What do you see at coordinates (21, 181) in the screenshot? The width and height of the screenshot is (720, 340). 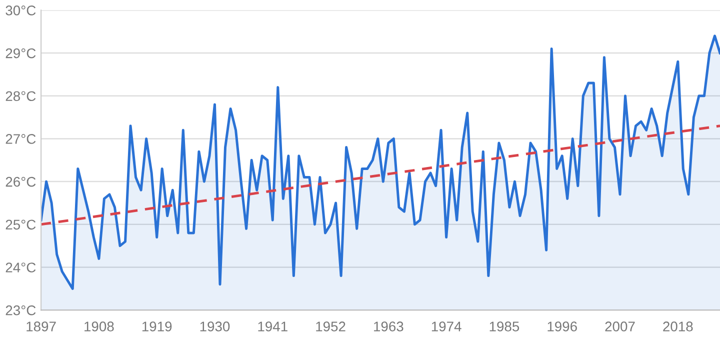 I see `y-tick-label: 26°C` at bounding box center [21, 181].